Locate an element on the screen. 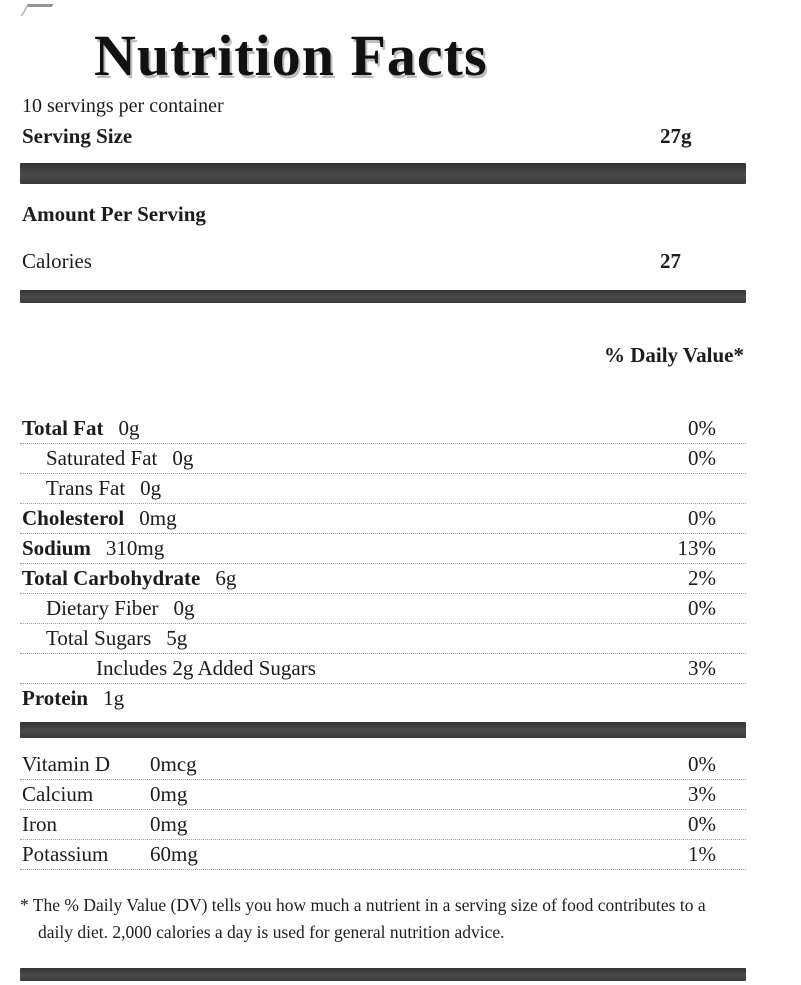 Image resolution: width=801 pixels, height=985 pixels. nutrient-name-amount: Sodium 310mg is located at coordinates (92, 548).